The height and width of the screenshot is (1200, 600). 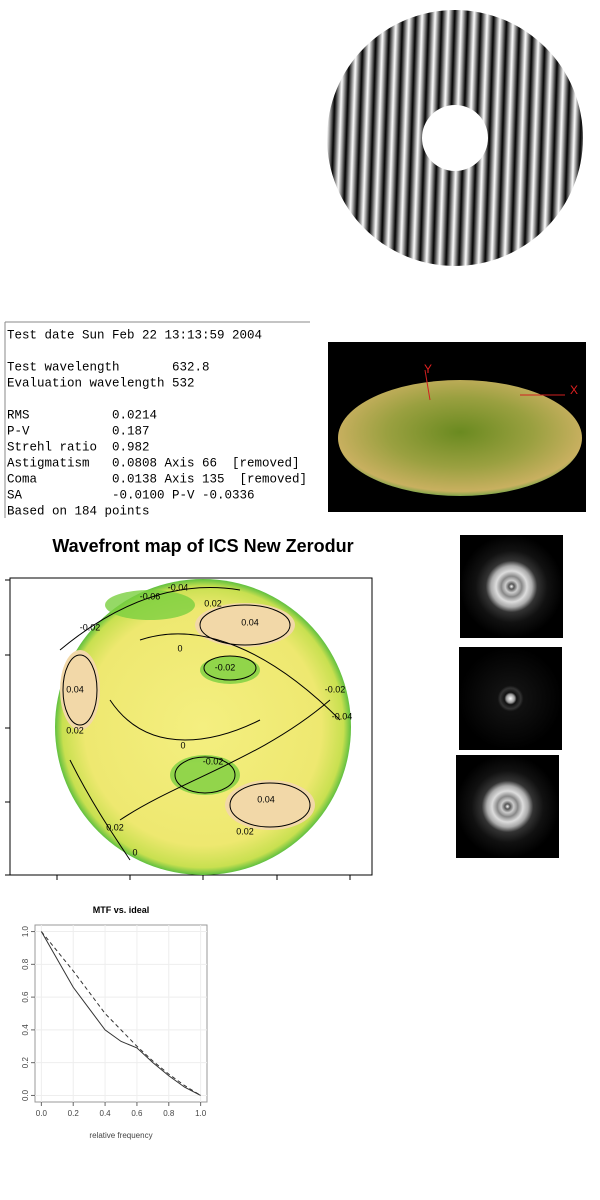 What do you see at coordinates (42, 1113) in the screenshot?
I see `x-tick-label: 0.0` at bounding box center [42, 1113].